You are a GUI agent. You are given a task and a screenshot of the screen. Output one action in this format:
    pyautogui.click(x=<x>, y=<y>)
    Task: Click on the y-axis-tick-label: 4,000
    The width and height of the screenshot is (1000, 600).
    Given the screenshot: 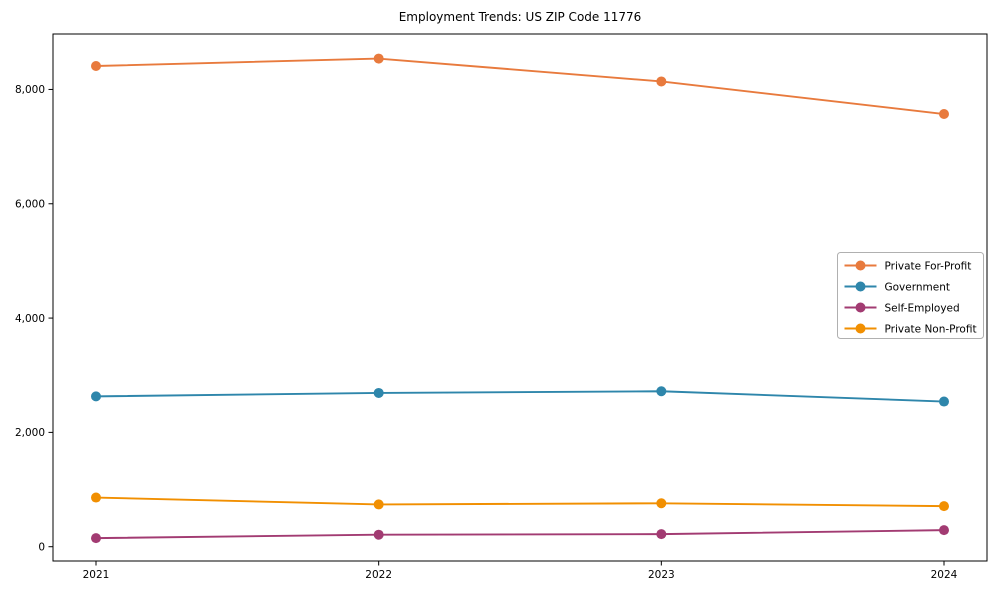 What is the action you would take?
    pyautogui.click(x=30, y=319)
    